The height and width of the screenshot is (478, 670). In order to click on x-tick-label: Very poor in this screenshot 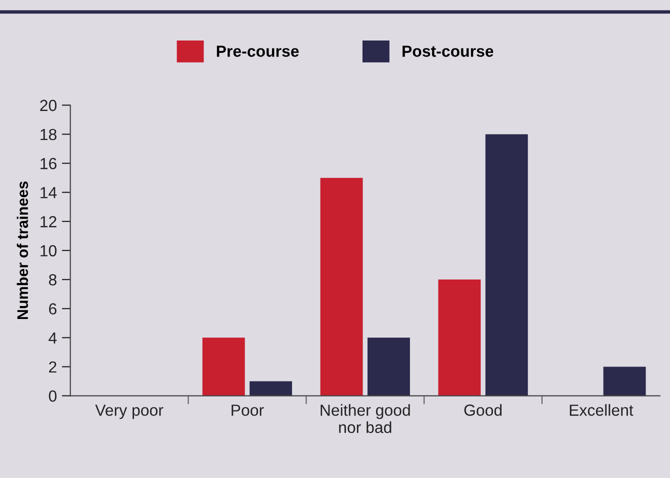, I will do `click(129, 412)`.